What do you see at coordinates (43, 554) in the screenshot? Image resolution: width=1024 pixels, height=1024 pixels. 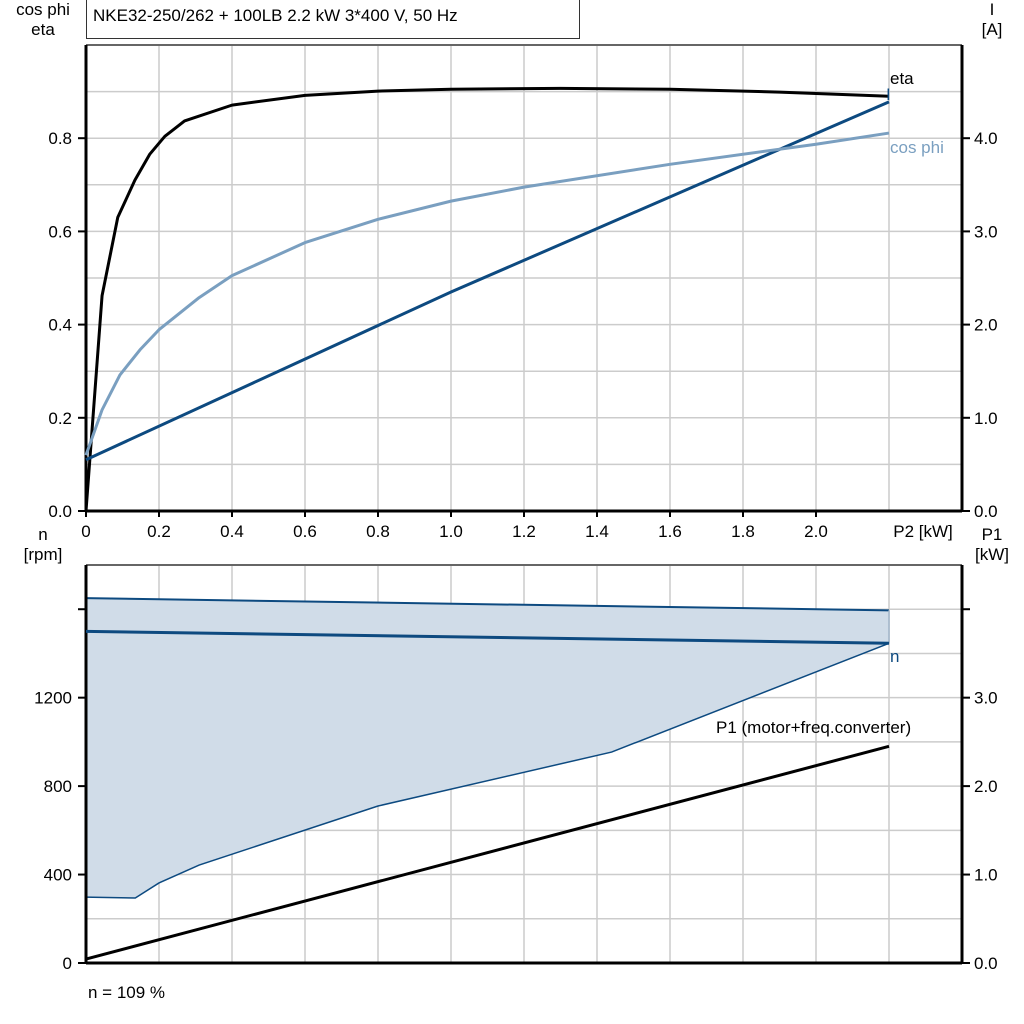 I see `y-axis-title-left: [rpm]` at bounding box center [43, 554].